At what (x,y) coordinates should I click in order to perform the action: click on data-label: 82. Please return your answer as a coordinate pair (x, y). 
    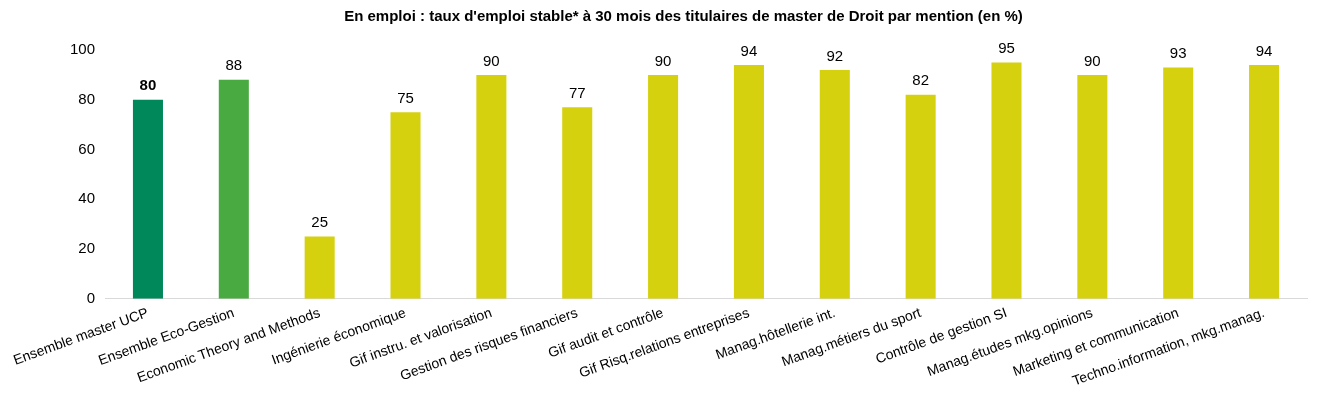
    Looking at the image, I should click on (920, 80).